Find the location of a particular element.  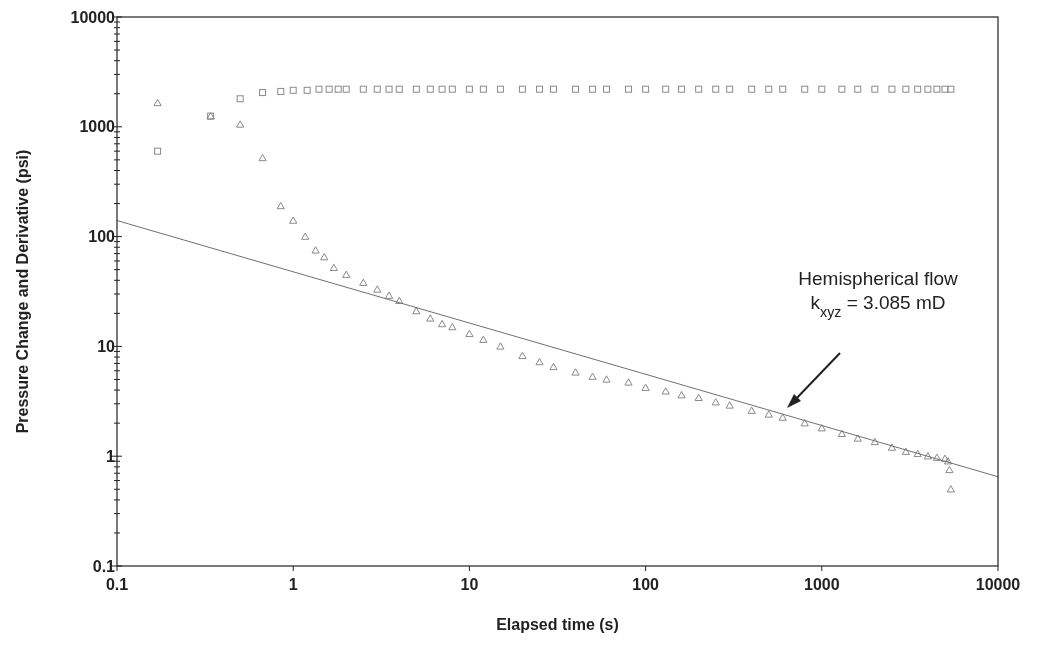

y-axis-title: Pressure Change and Derivative (psi) is located at coordinates (22, 291).